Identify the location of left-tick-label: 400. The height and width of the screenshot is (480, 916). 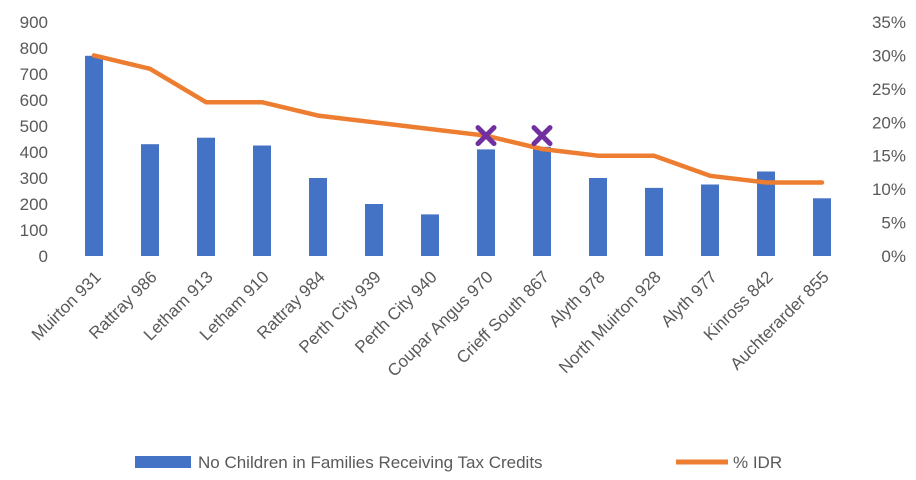
(34, 152).